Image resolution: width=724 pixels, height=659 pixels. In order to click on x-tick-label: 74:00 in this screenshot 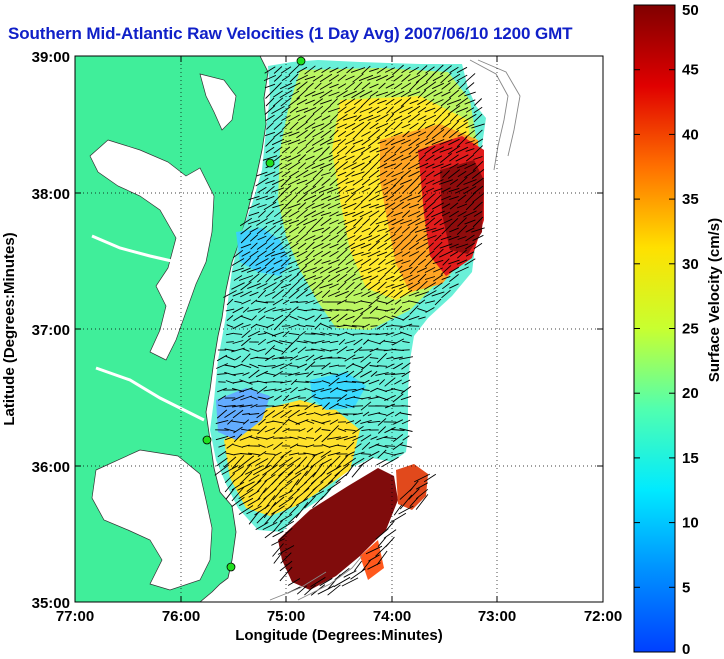, I will do `click(392, 616)`.